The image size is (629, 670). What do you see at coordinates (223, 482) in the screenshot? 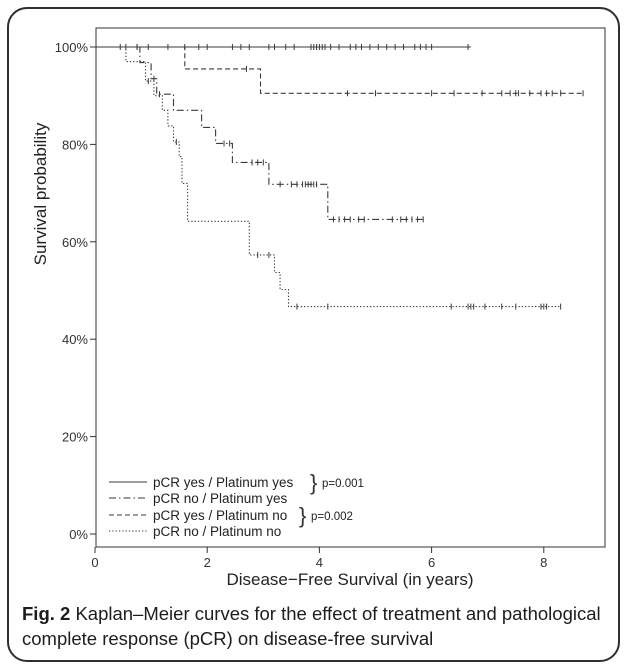
I see `legend-label: pCR yes / Platinum yes` at bounding box center [223, 482].